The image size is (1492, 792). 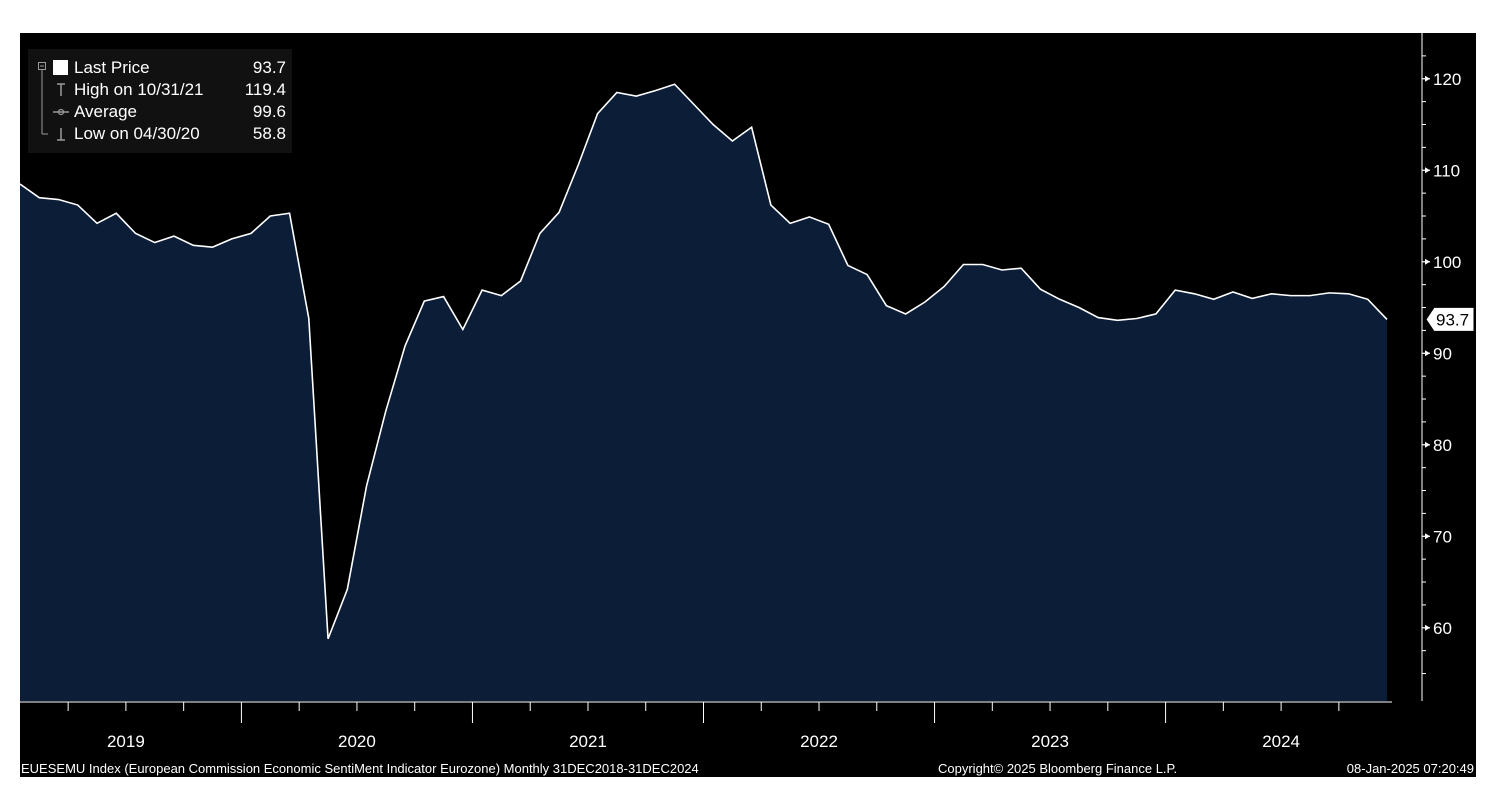 I want to click on y-axis: 60 70 80 90 100 110 120, so click(x=1441, y=367).